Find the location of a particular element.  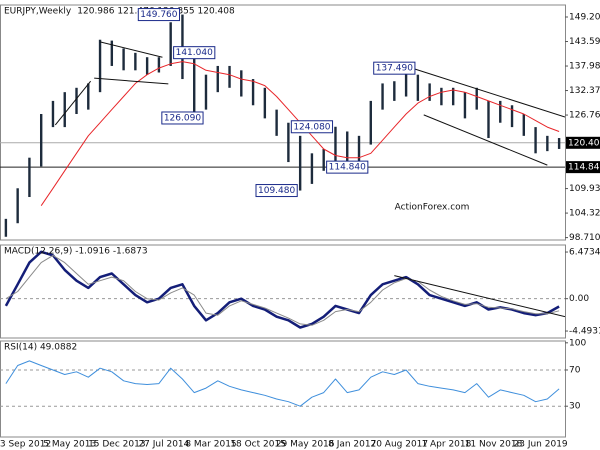

x-tick-label: 8 Mar 2015 is located at coordinates (210, 445).